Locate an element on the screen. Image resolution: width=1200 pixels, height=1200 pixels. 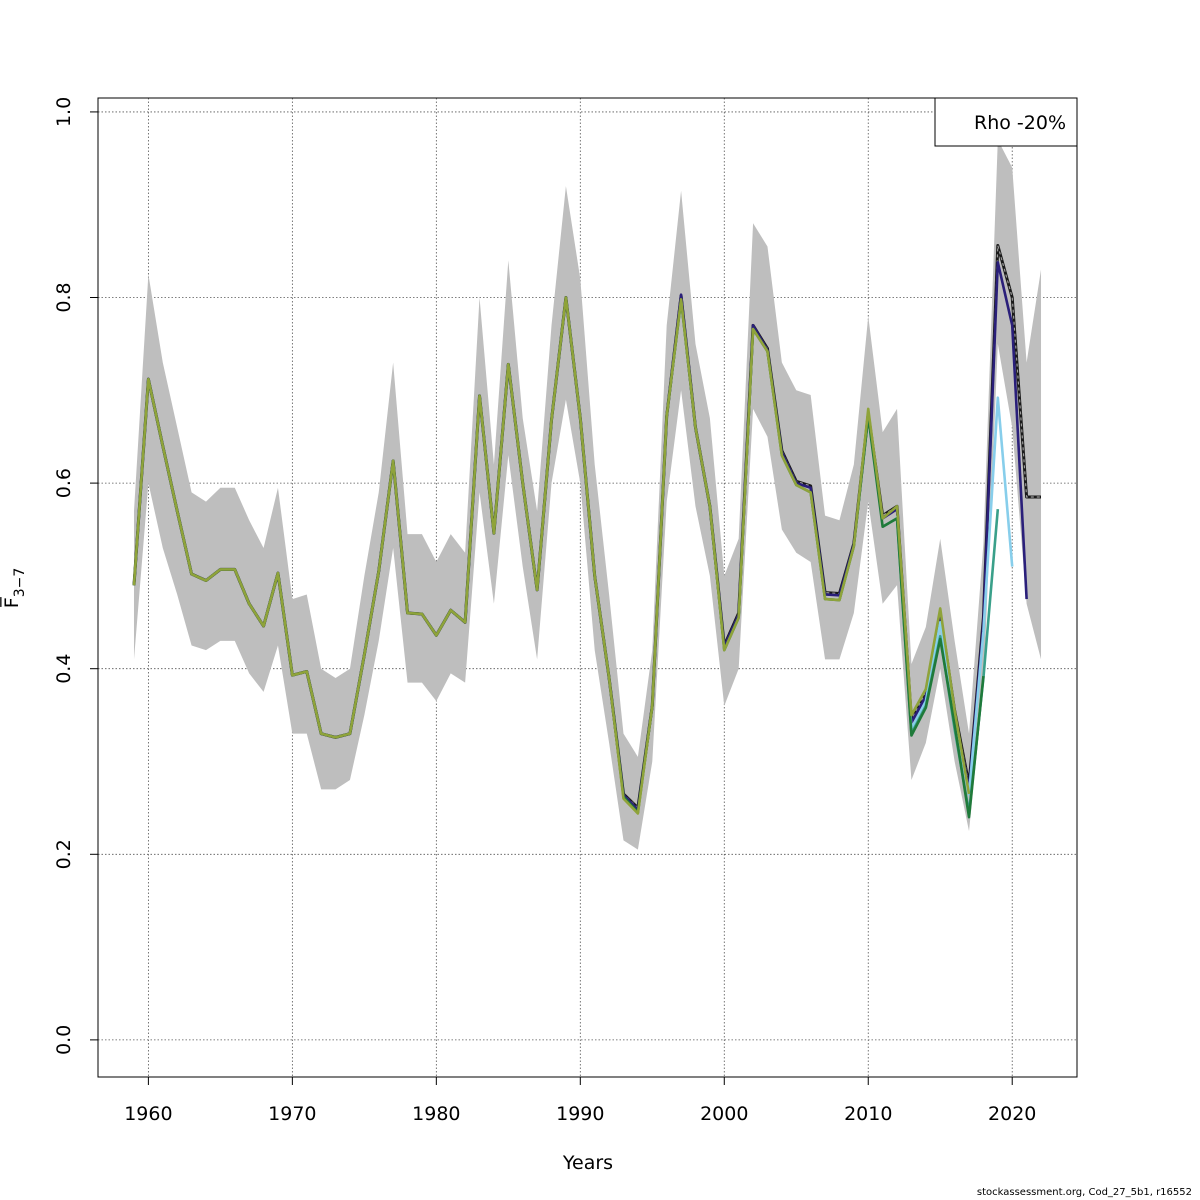
legend: Rho -20% is located at coordinates (1006, 122).